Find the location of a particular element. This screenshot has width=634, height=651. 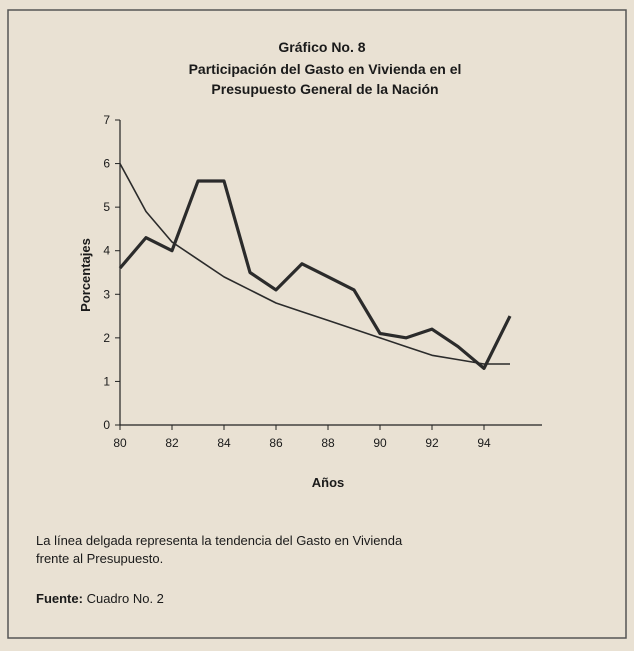

x-tick-label: 90 is located at coordinates (380, 443).